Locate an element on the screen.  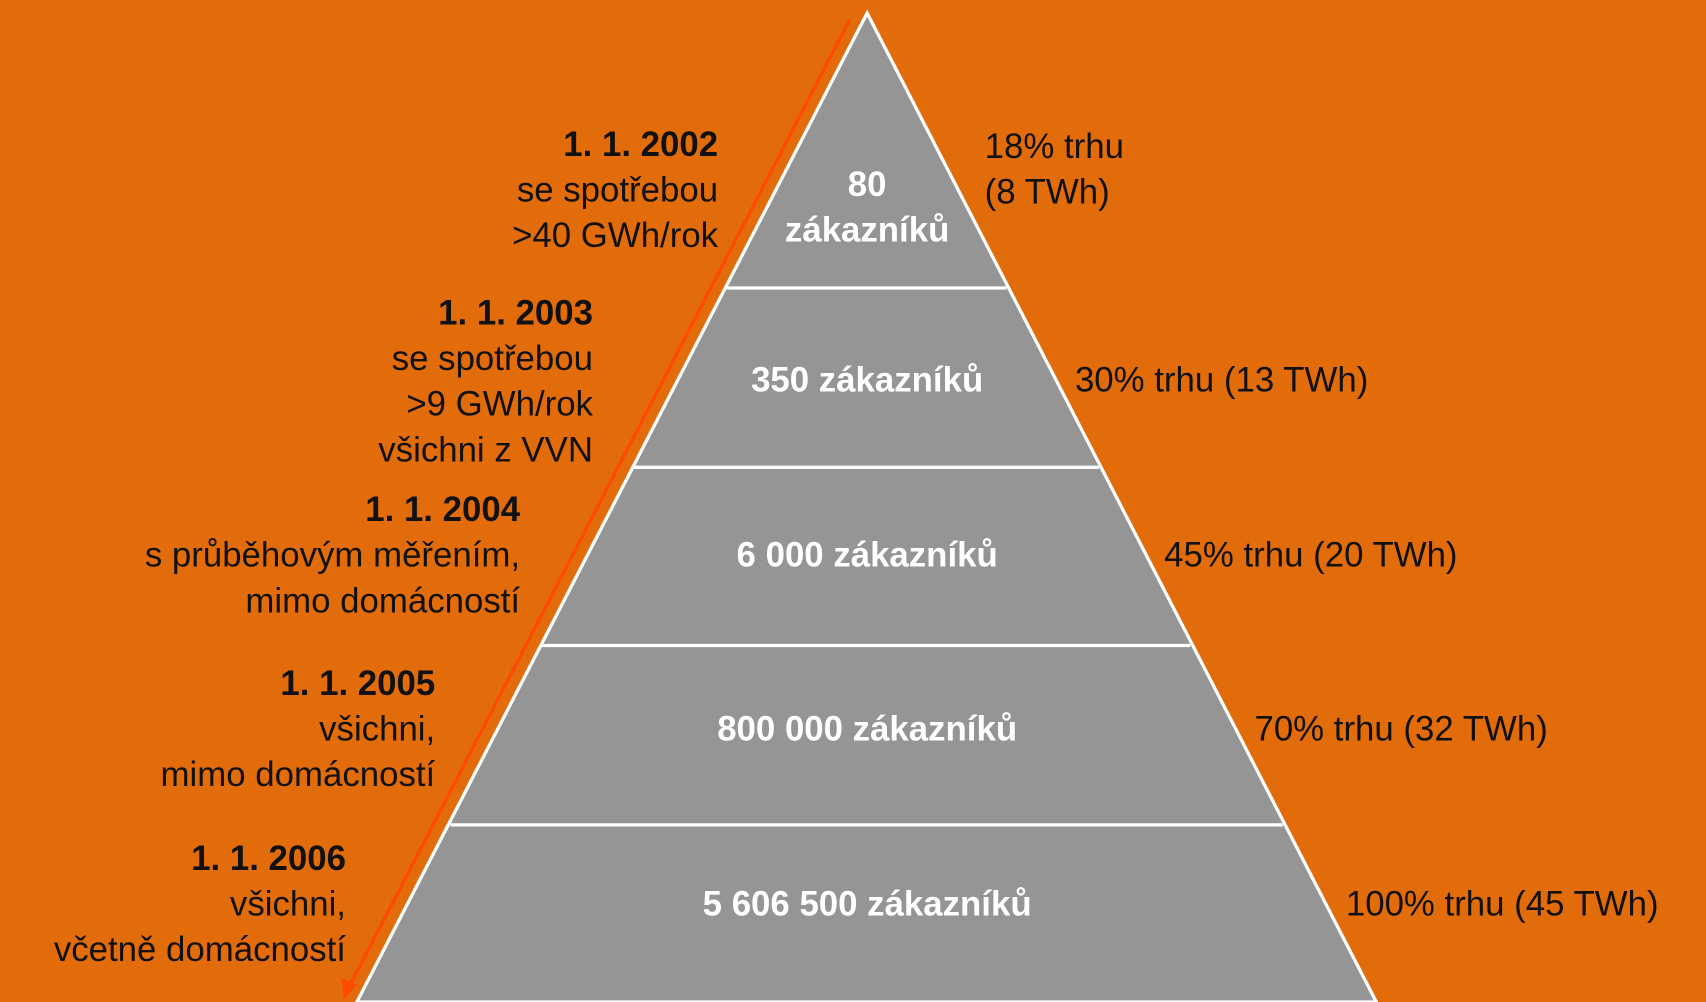
market-share: 100% trhu (45 TWh) is located at coordinates (1502, 905).